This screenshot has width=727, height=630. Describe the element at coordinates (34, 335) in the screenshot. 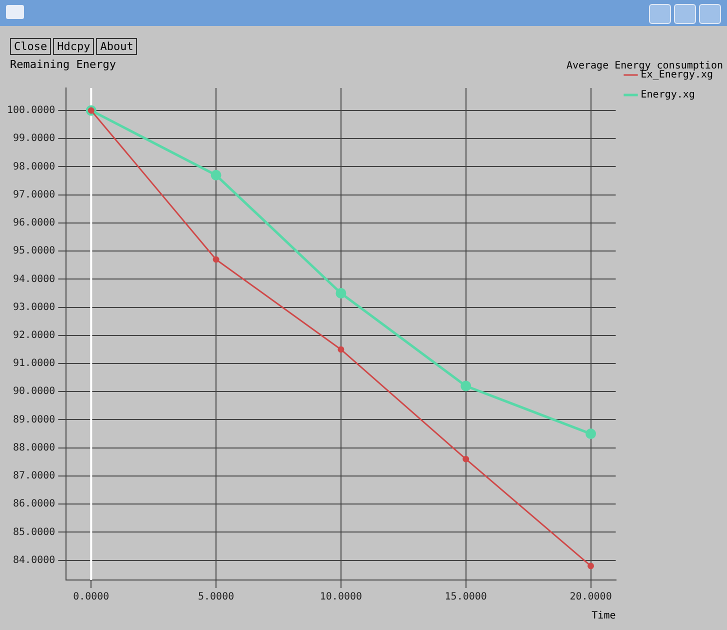

I see `y-tick-label: 92.0000` at that location.